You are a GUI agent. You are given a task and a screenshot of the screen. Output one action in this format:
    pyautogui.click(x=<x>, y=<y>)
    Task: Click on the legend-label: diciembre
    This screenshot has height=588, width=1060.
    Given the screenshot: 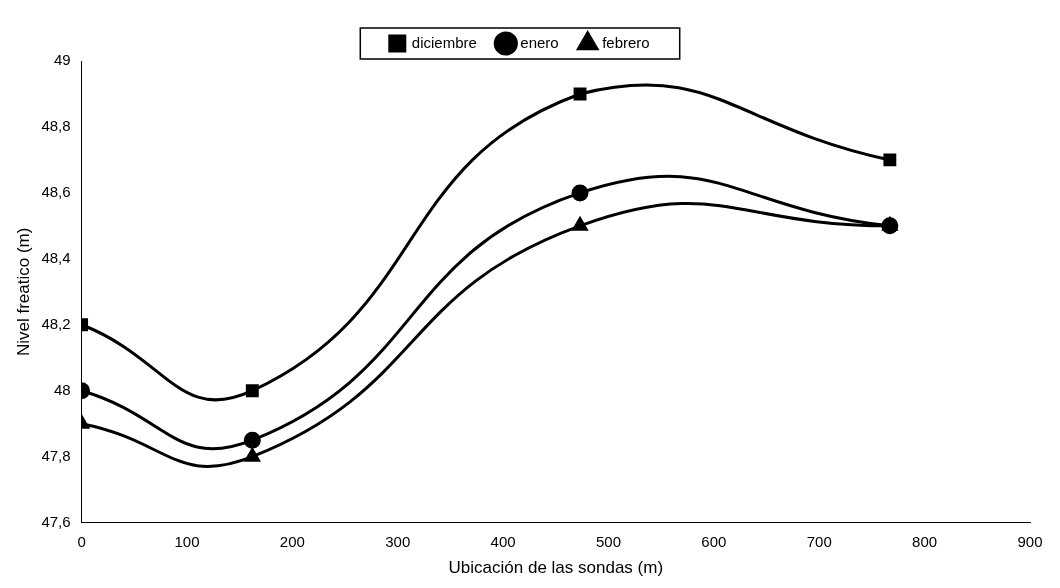 What is the action you would take?
    pyautogui.click(x=444, y=42)
    